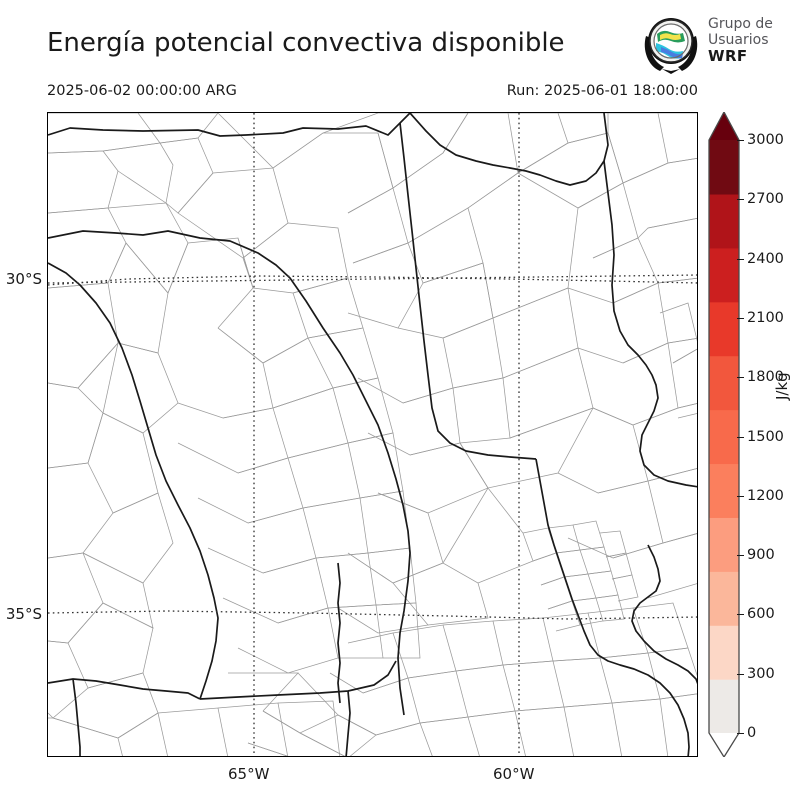 This screenshot has width=800, height=800. What do you see at coordinates (765, 436) in the screenshot?
I see `colorbar-tick-label: 1500` at bounding box center [765, 436].